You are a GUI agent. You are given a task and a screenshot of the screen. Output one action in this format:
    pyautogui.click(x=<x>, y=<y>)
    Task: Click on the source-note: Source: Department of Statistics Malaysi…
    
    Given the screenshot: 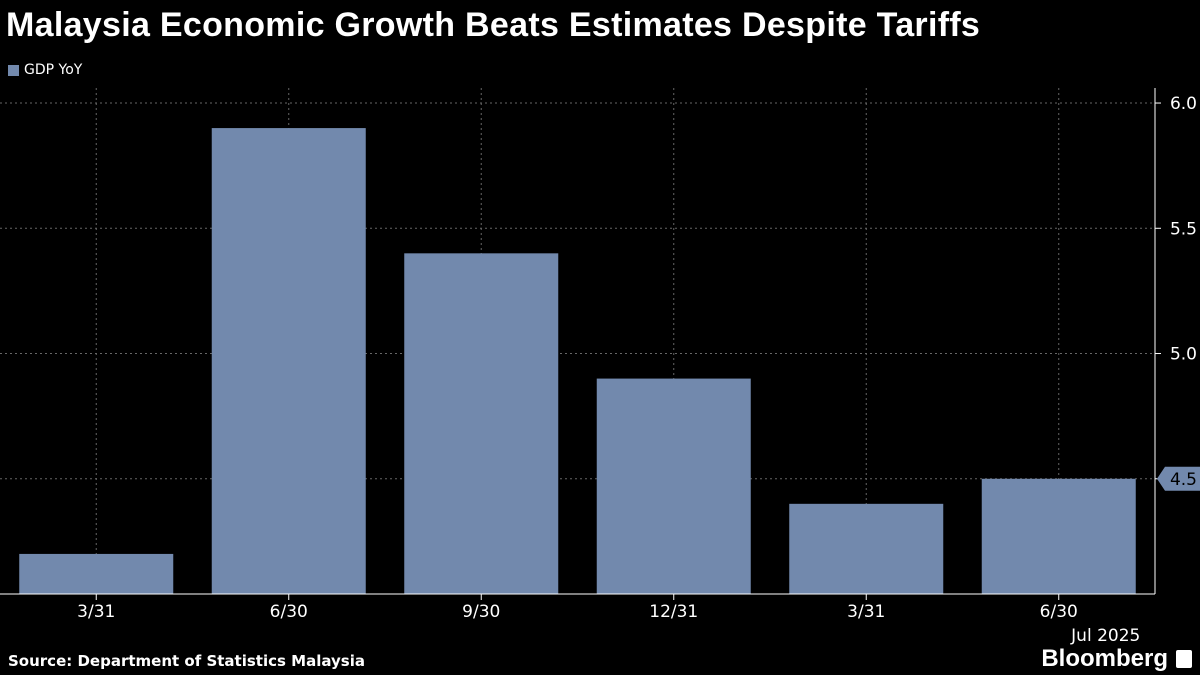 What is the action you would take?
    pyautogui.click(x=186, y=661)
    